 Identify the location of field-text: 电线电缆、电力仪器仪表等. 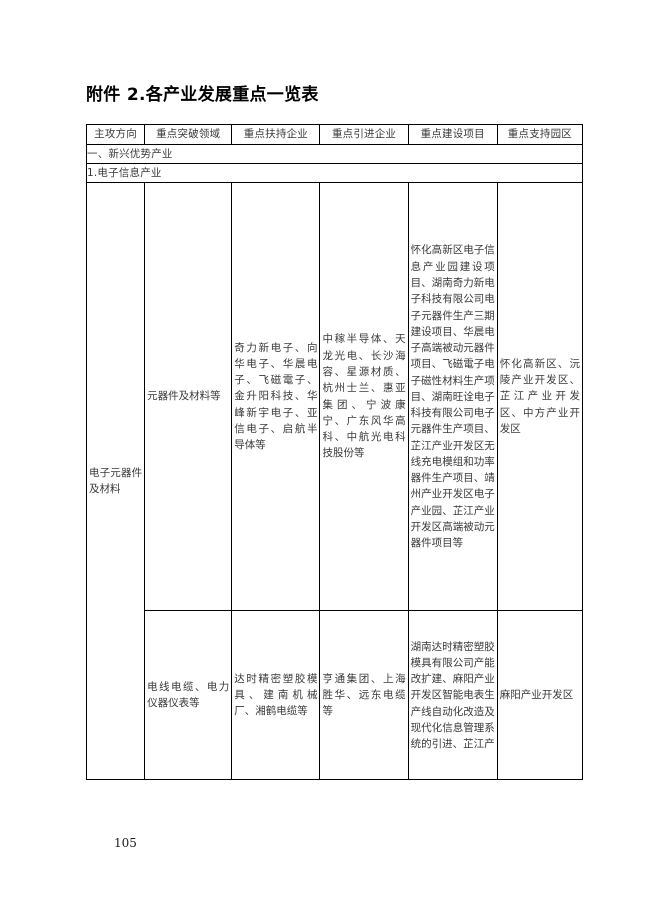
(188, 694).